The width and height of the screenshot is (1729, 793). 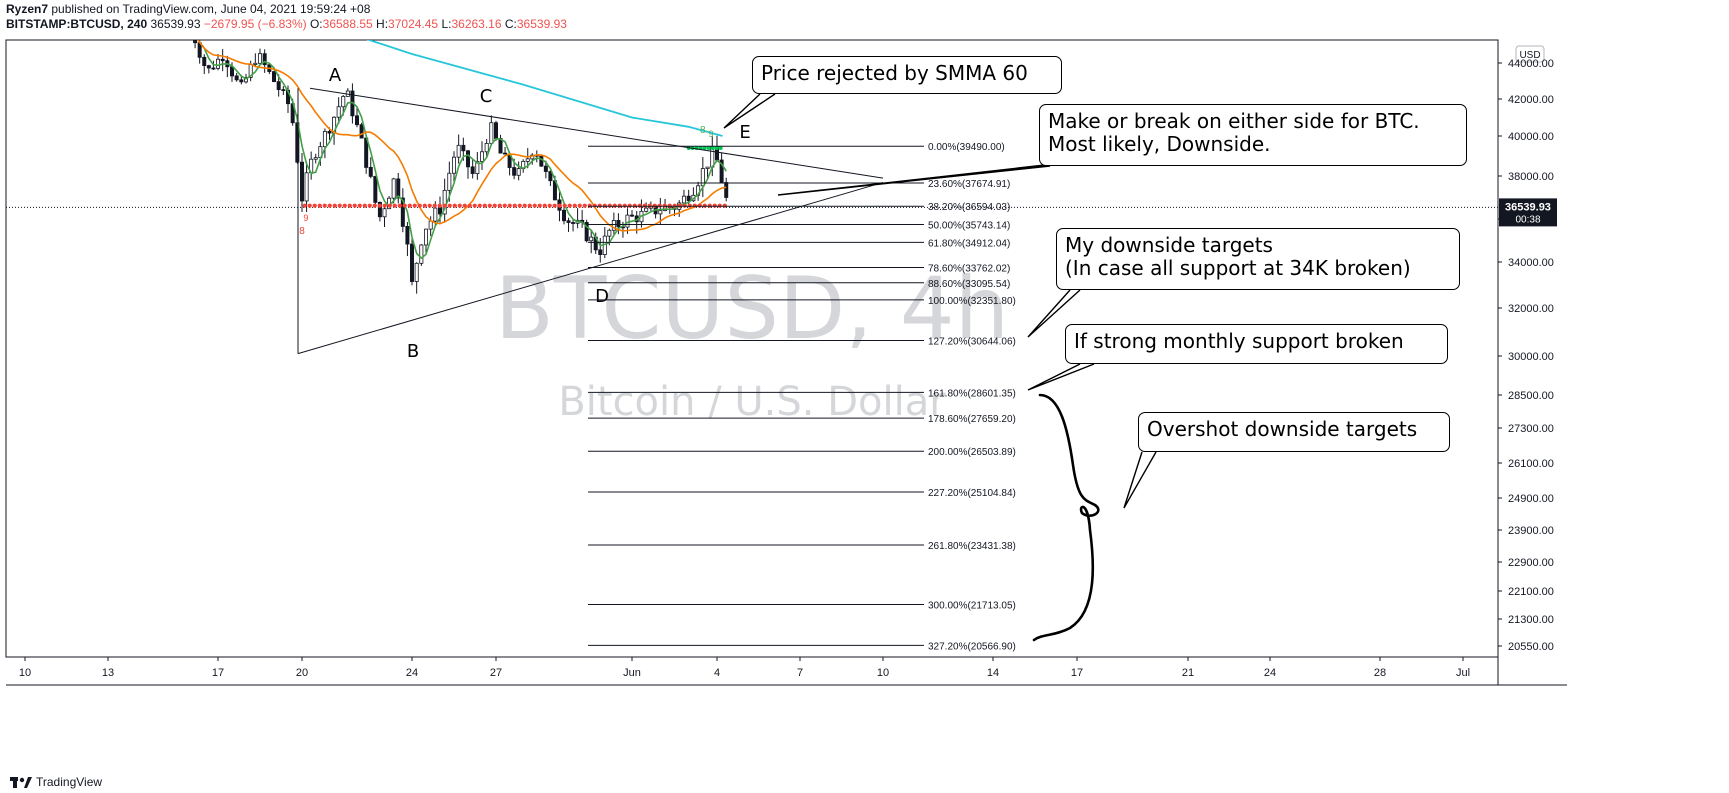 I want to click on x-tick-label: 21, so click(x=1188, y=673).